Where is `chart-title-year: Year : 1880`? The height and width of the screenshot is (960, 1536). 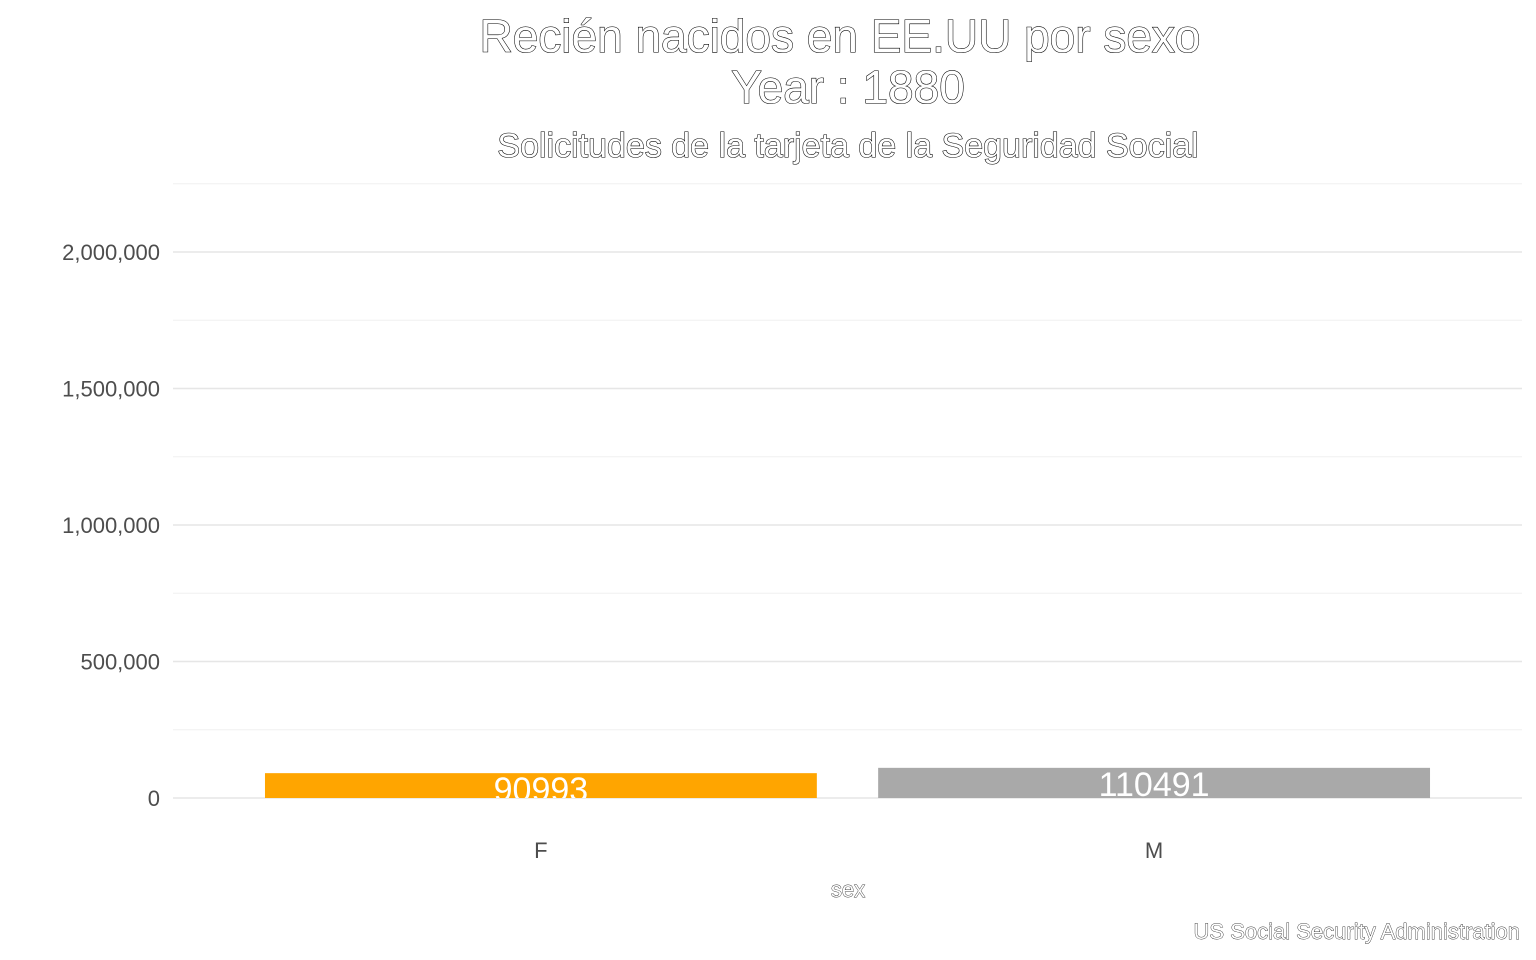 chart-title-year: Year : 1880 is located at coordinates (848, 87).